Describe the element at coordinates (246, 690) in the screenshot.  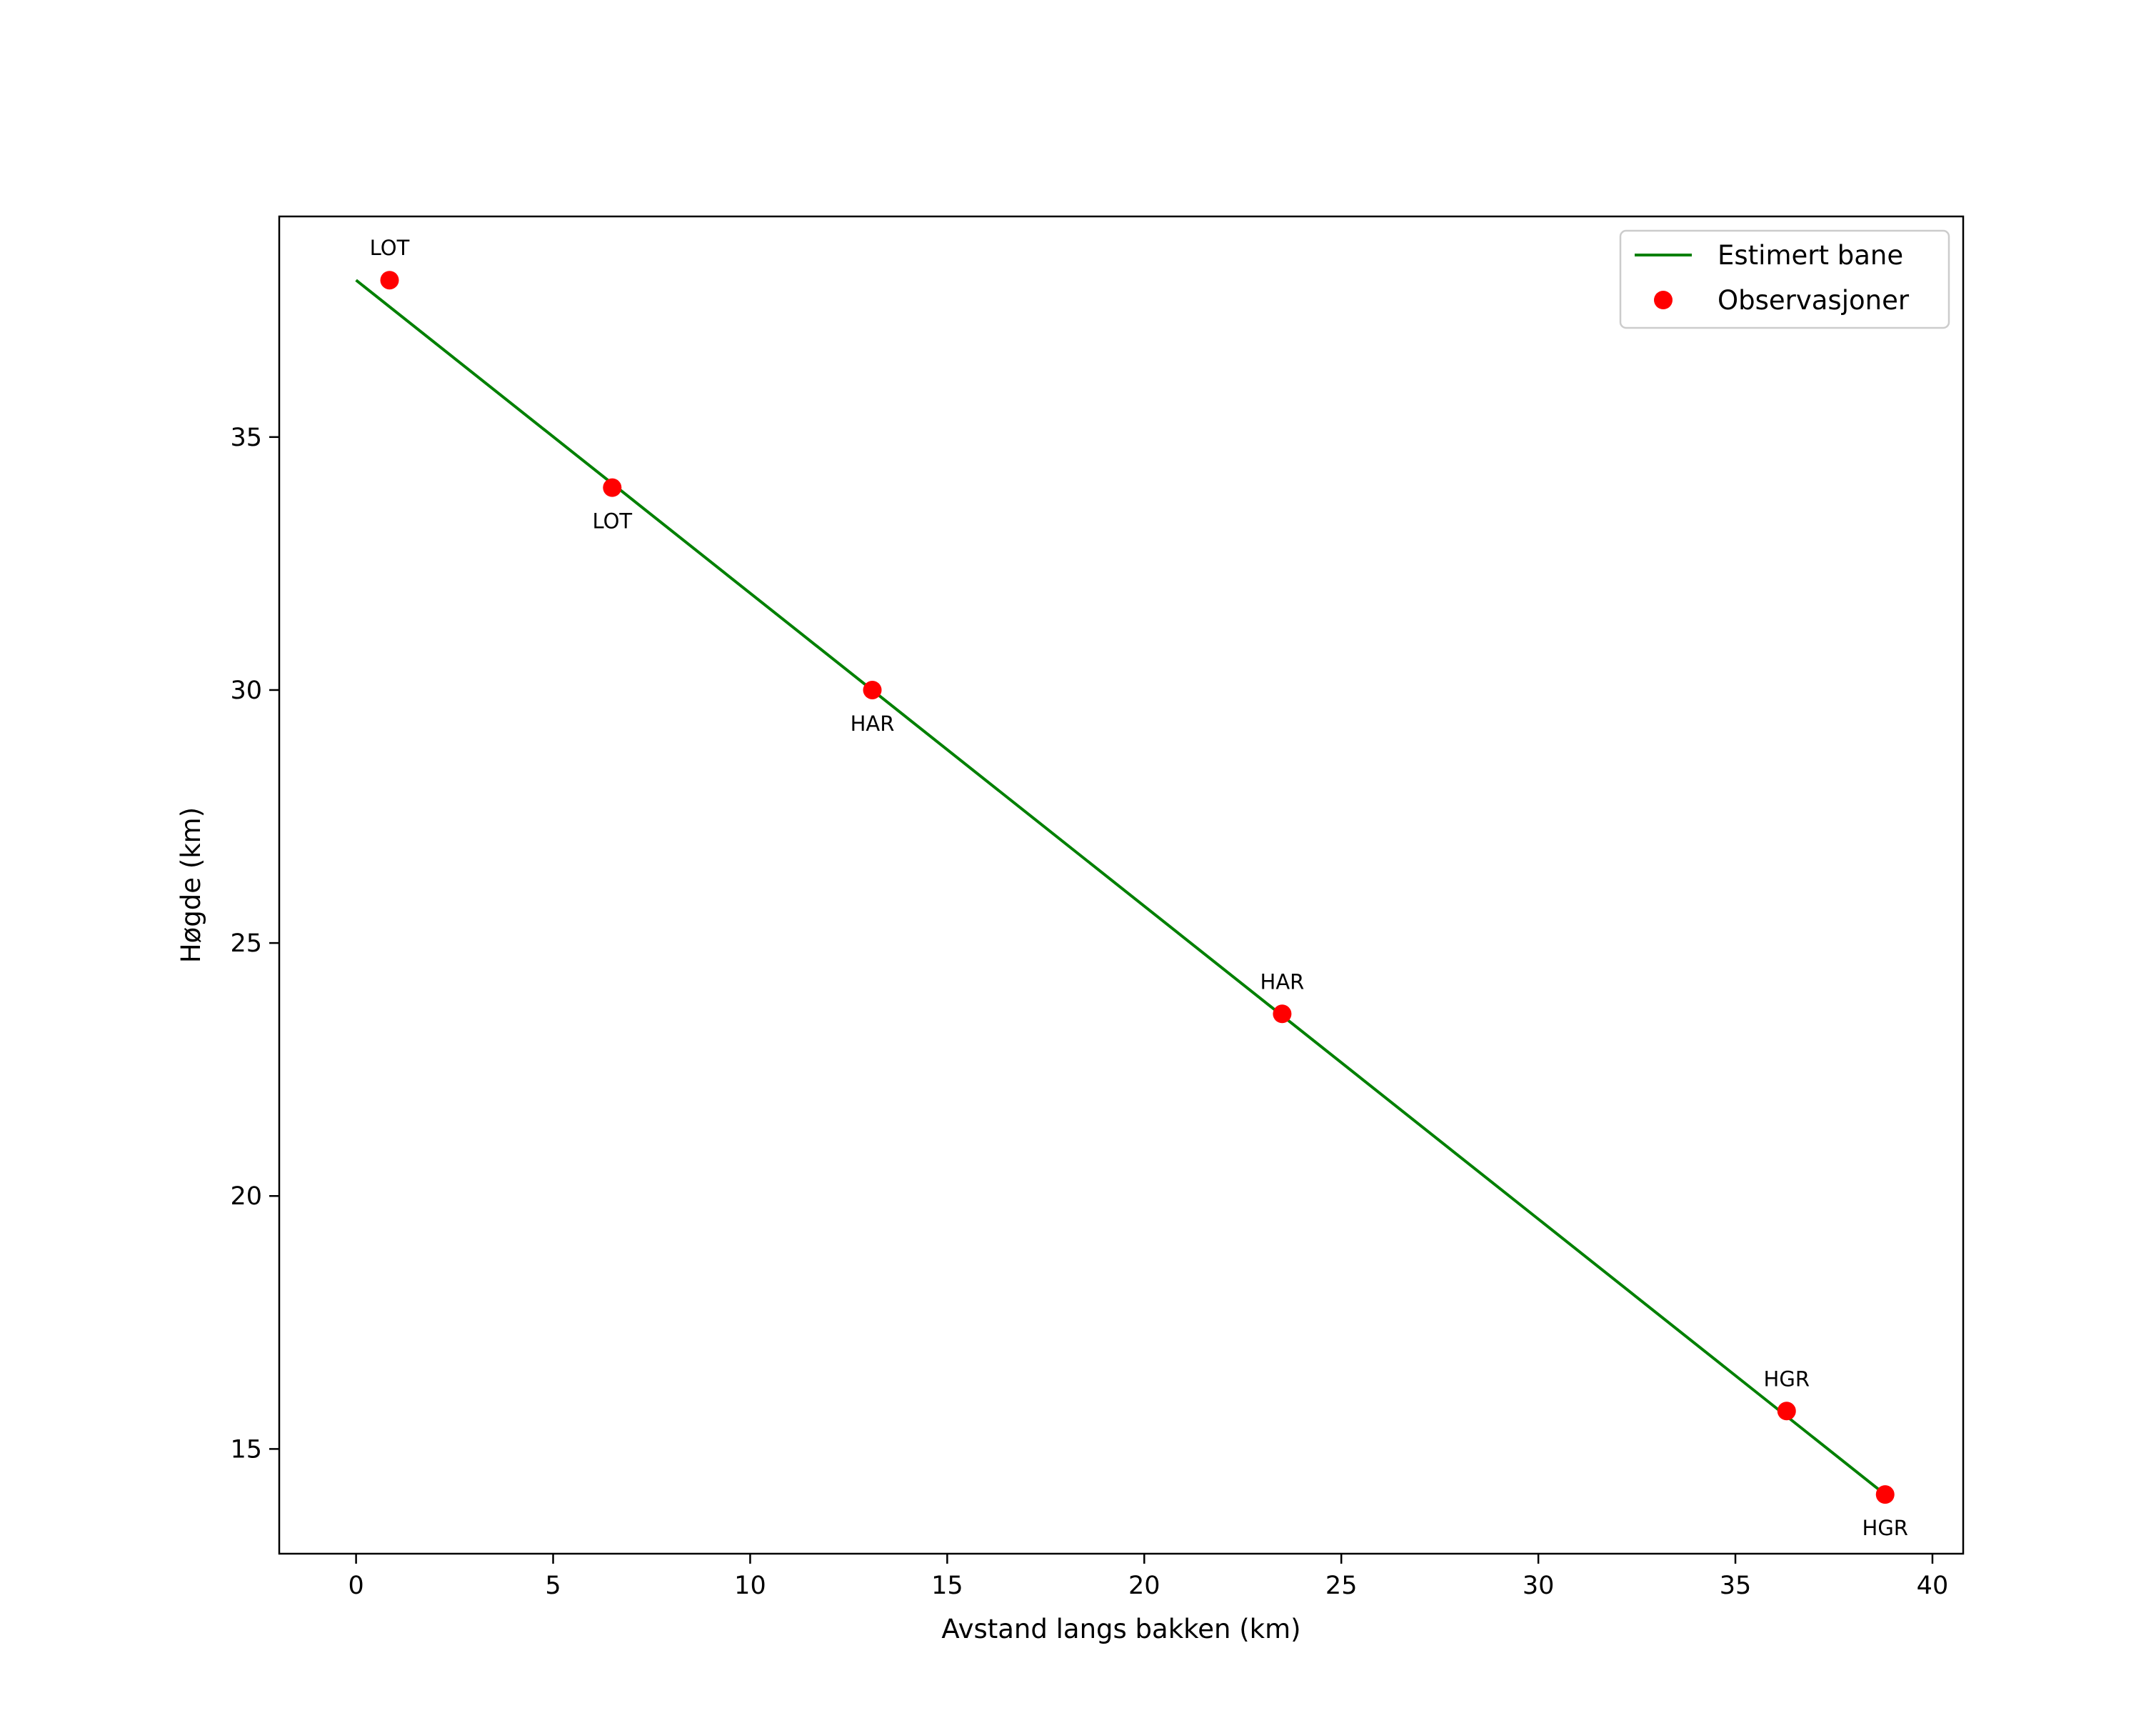
I see `y-tick-label: 30` at that location.